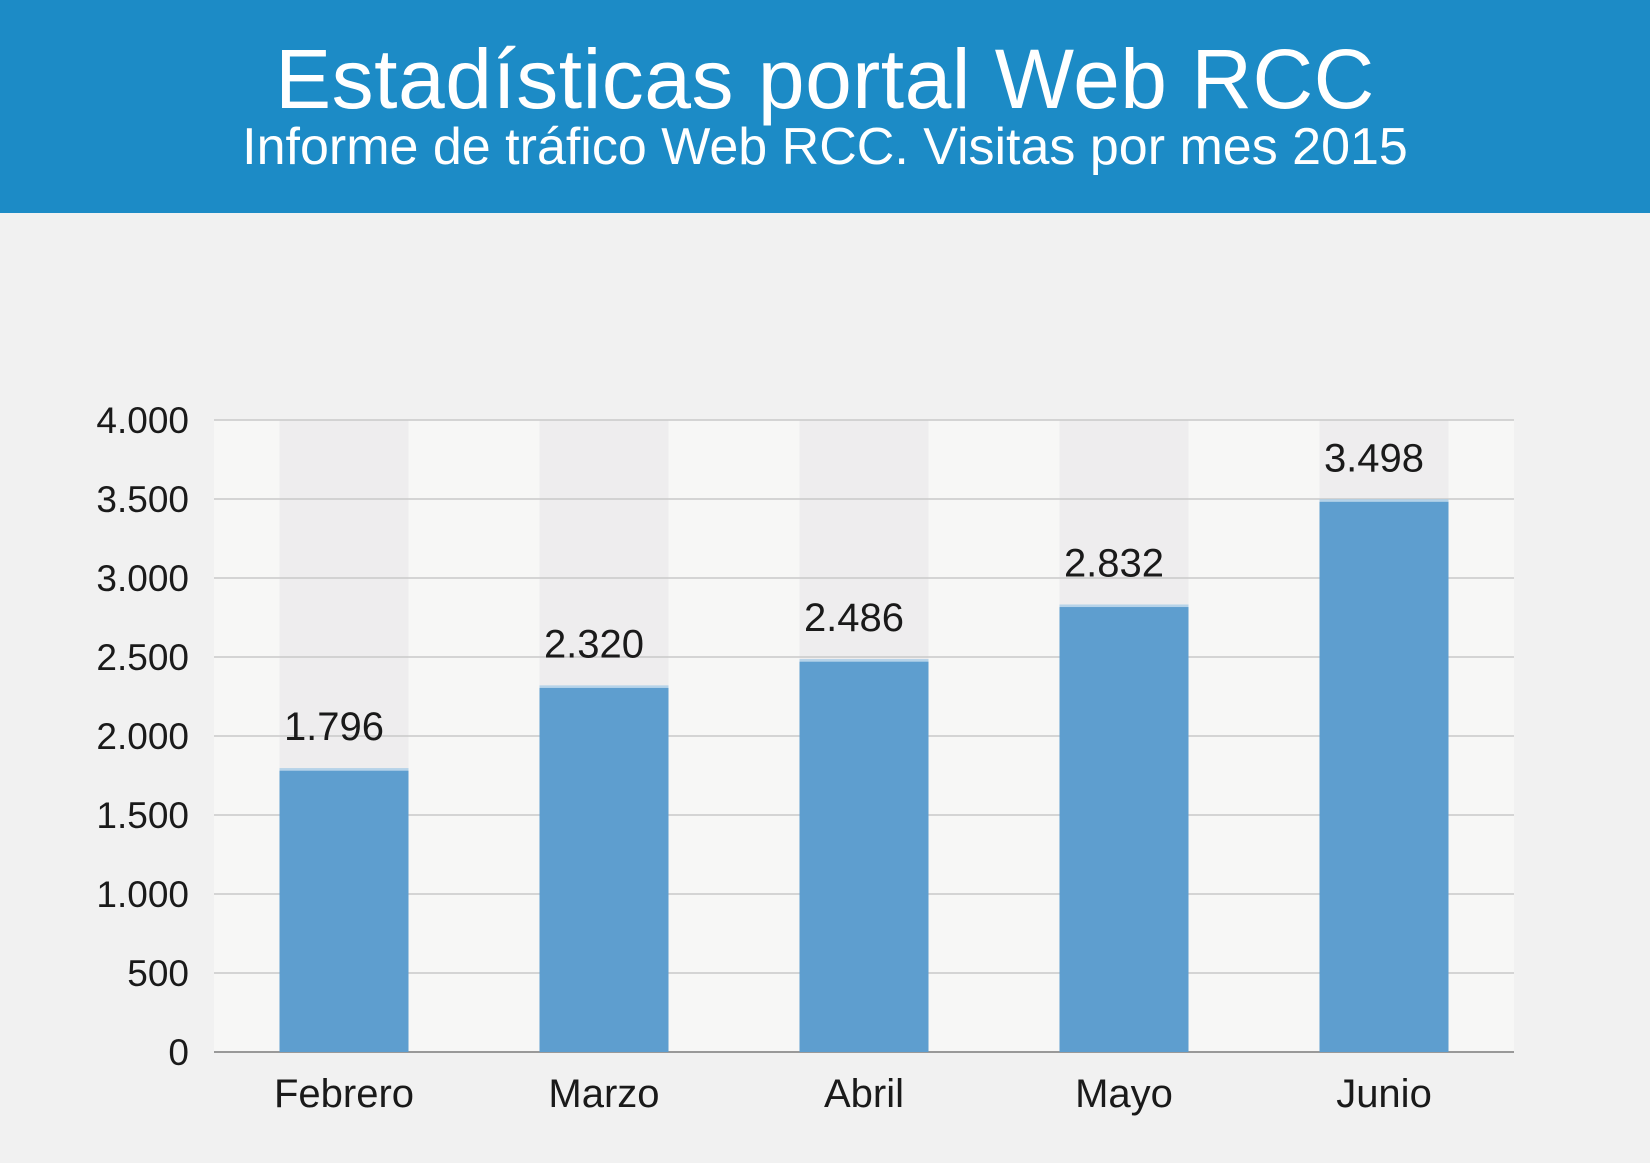 The image size is (1650, 1163). I want to click on x-tick-label: Mayo, so click(1124, 1094).